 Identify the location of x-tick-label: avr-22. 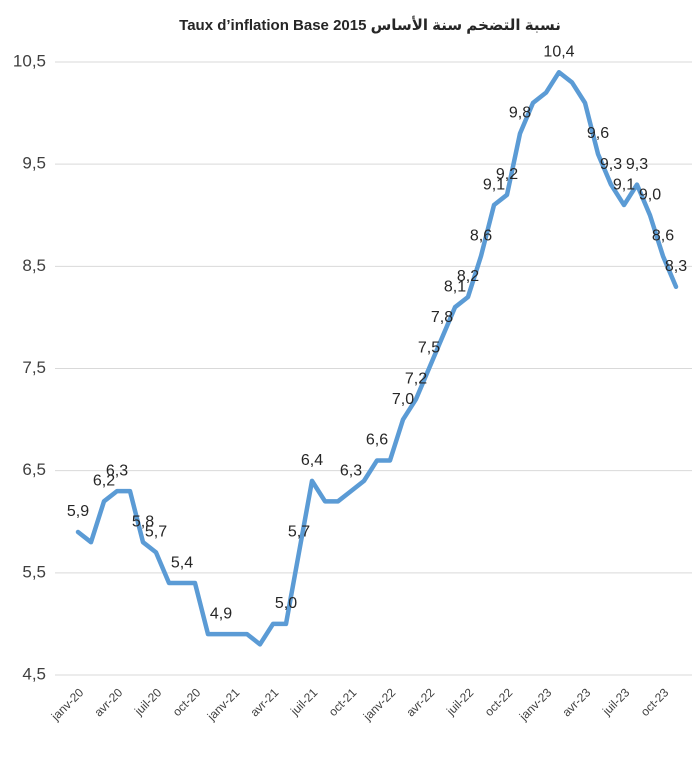
(420, 702).